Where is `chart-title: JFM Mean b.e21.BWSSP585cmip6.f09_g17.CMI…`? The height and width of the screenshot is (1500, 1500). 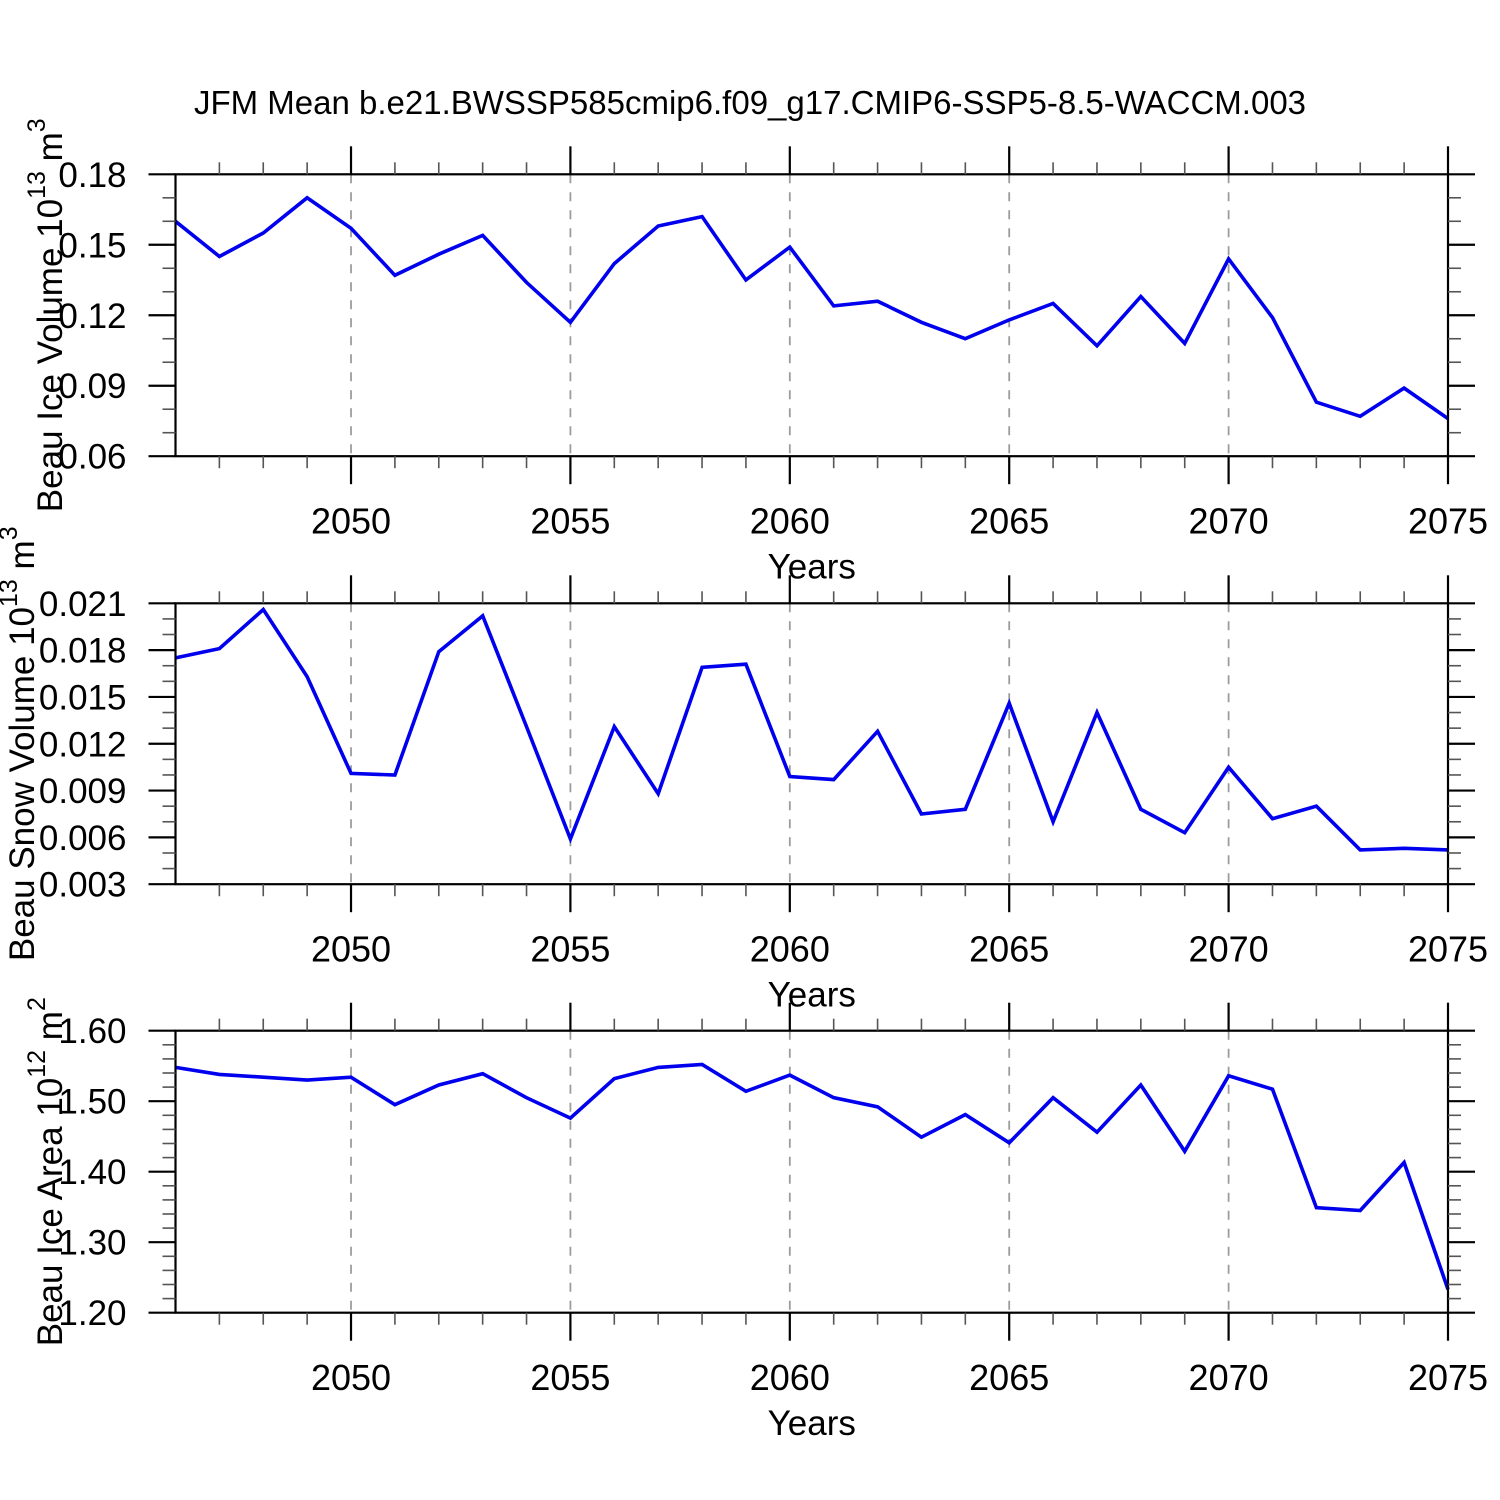
chart-title: JFM Mean b.e21.BWSSP585cmip6.f09_g17.CMI… is located at coordinates (750, 102).